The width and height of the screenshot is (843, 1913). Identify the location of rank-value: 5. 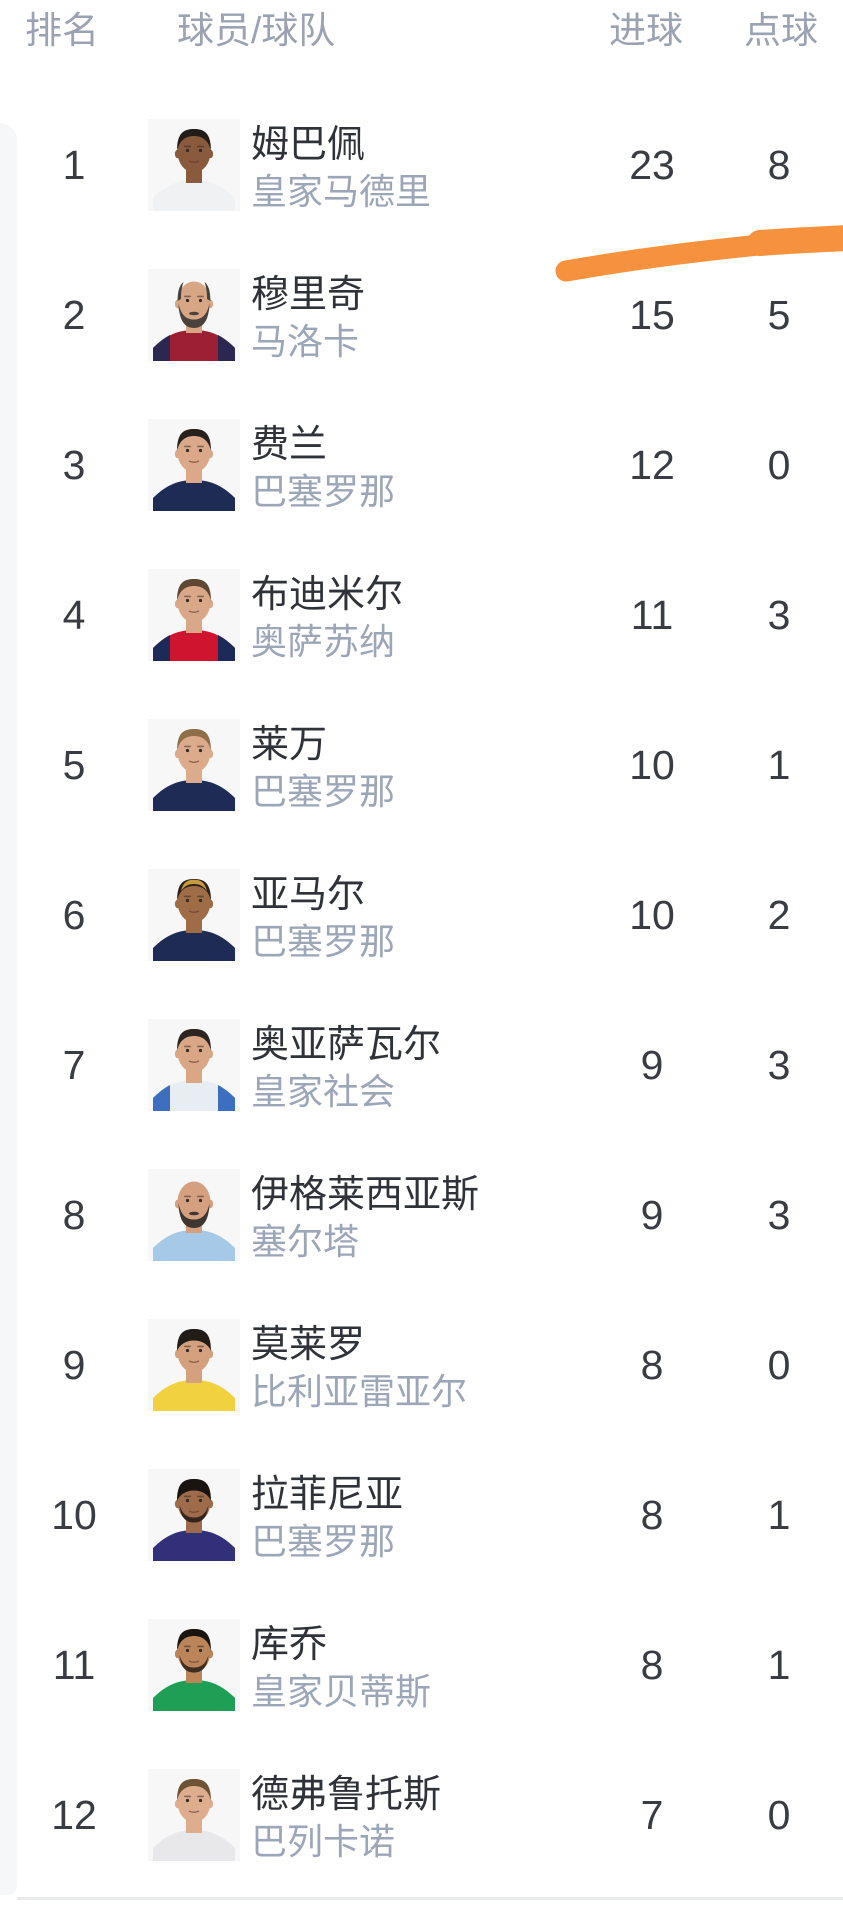
(74, 764).